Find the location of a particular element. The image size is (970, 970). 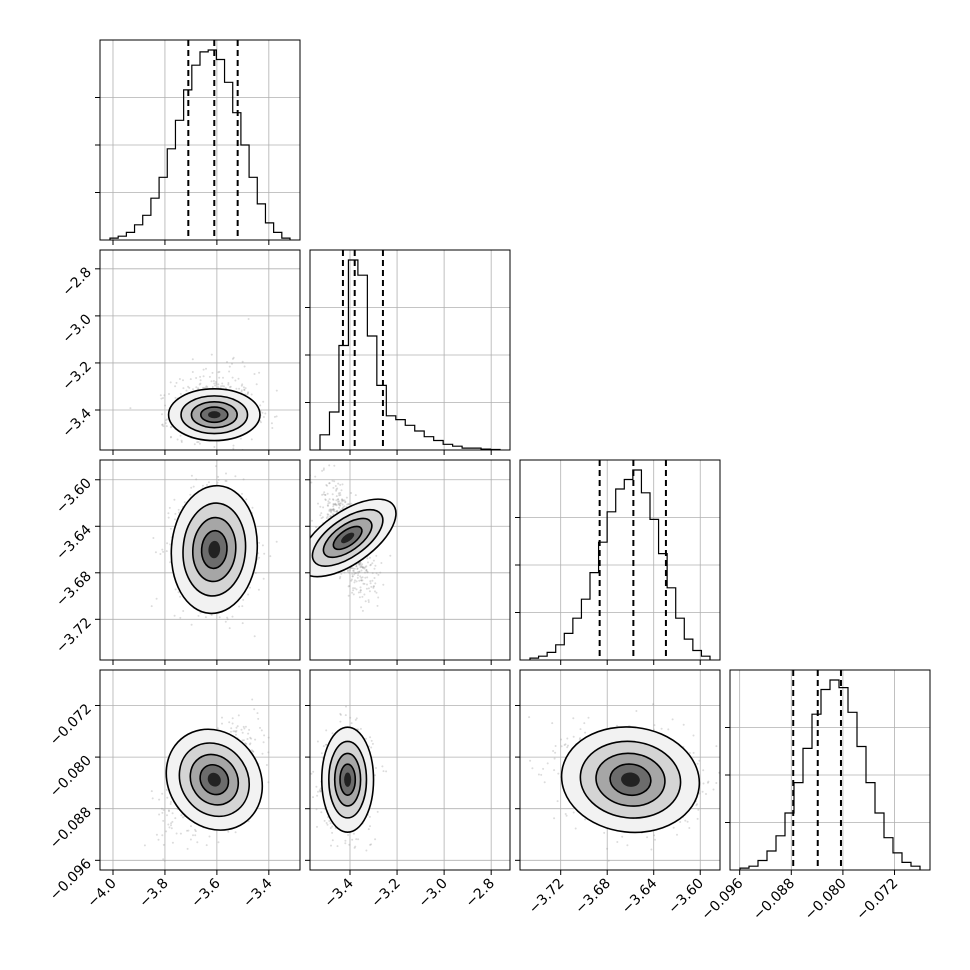

y-tick-label: −0.080 is located at coordinates (71, 777).